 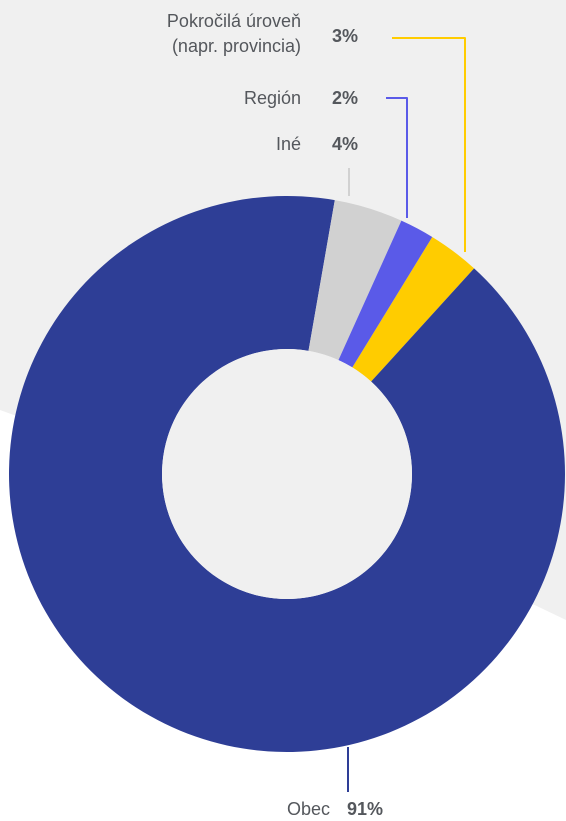 What do you see at coordinates (385, 294) in the screenshot?
I see `slice-region` at bounding box center [385, 294].